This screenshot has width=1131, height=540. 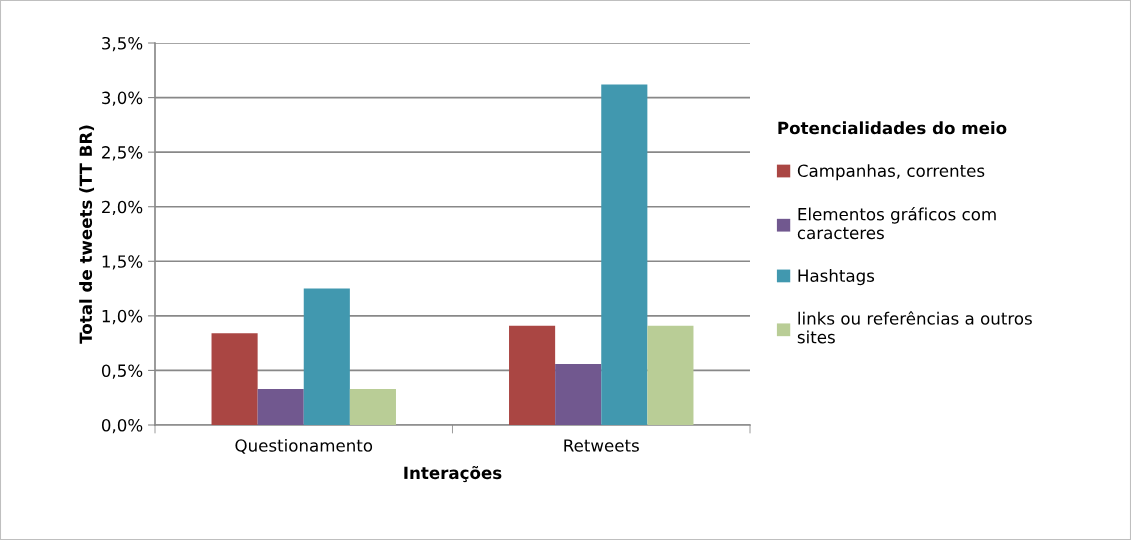 What do you see at coordinates (896, 223) in the screenshot?
I see `legend-label: Elementos gráficos com caracteres` at bounding box center [896, 223].